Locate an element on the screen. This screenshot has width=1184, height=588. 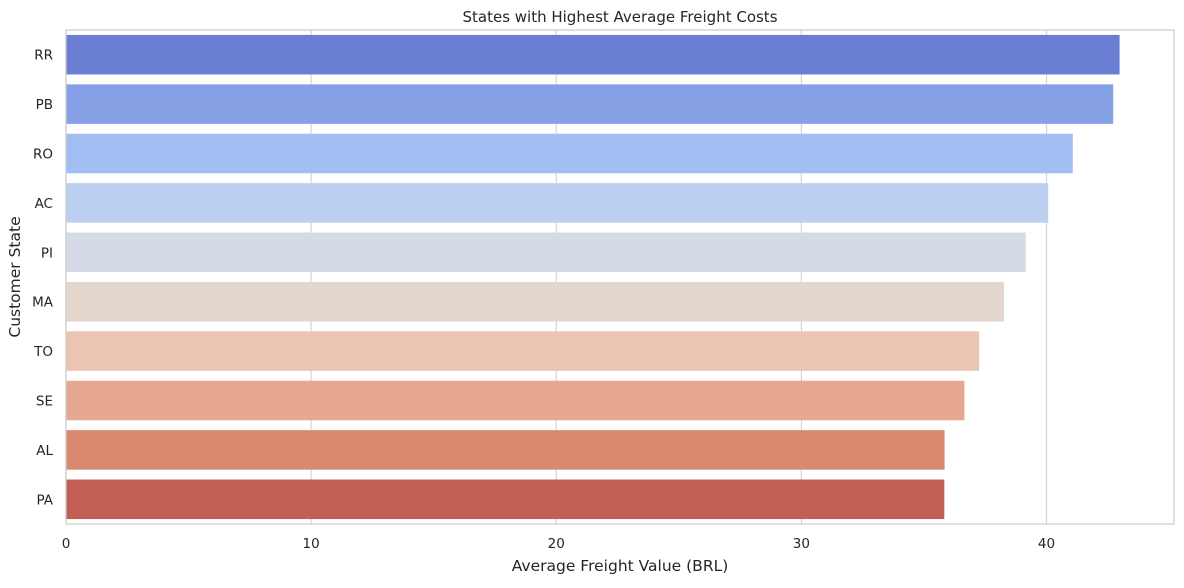
bar-pi is located at coordinates (546, 252).